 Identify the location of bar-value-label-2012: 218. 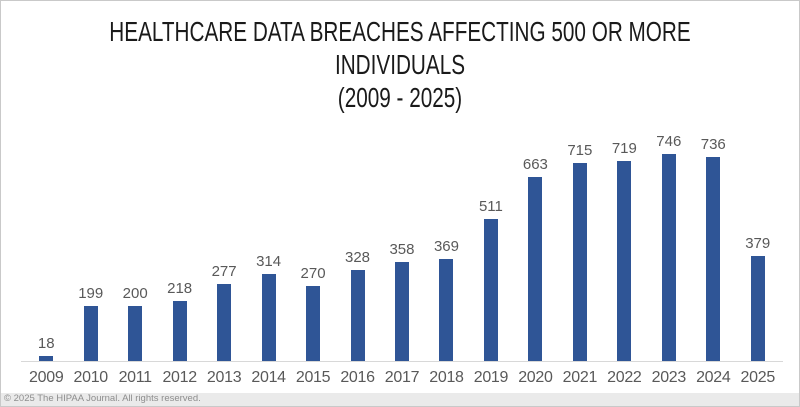
(180, 288).